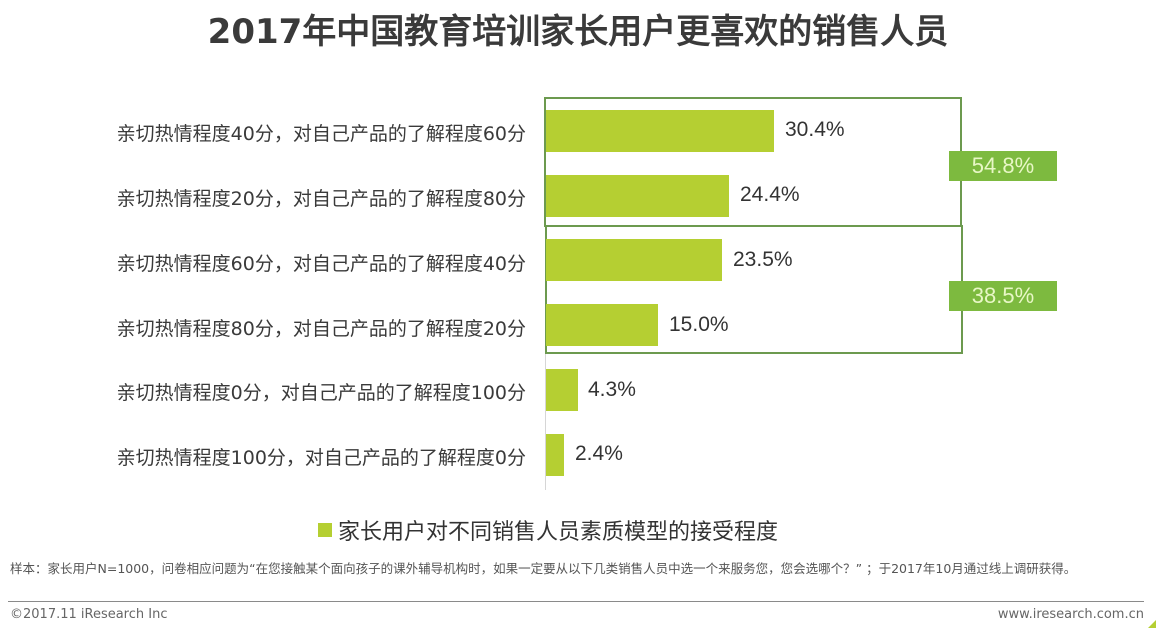 This screenshot has height=628, width=1156. What do you see at coordinates (325, 530) in the screenshot?
I see `legend-swatch-icon` at bounding box center [325, 530].